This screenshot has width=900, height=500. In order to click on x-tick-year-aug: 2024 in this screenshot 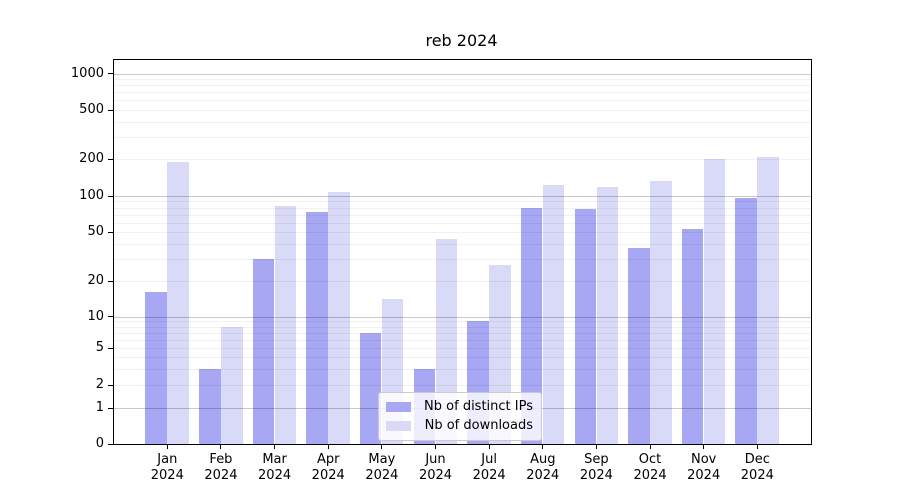, I will do `click(543, 475)`.